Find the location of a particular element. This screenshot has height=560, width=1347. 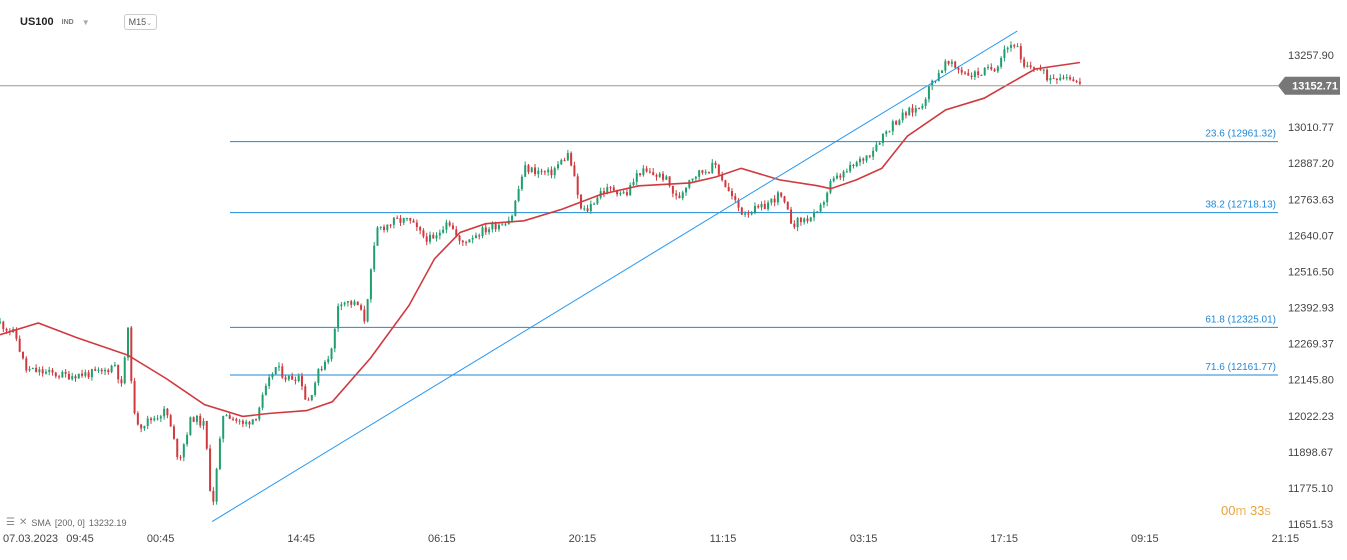

x-tick-label: 17:15 is located at coordinates (1004, 539).